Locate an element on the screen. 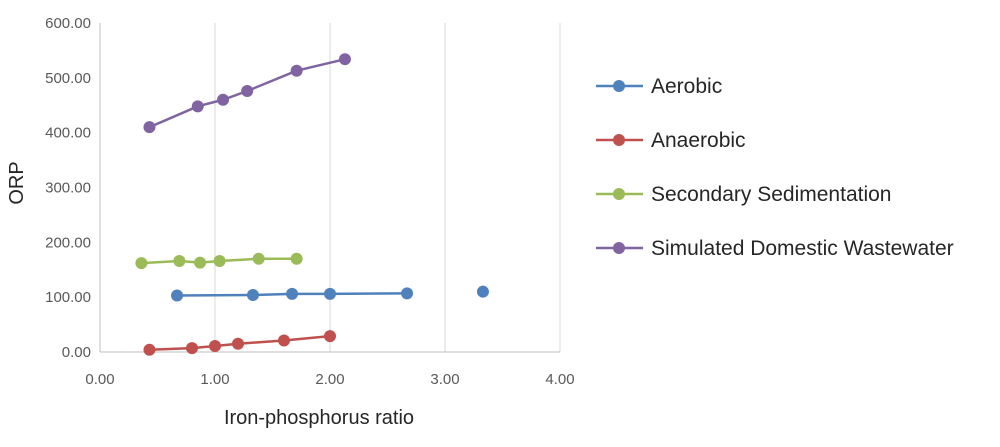 This screenshot has width=1000, height=447. series-line-anaerobic is located at coordinates (240, 343).